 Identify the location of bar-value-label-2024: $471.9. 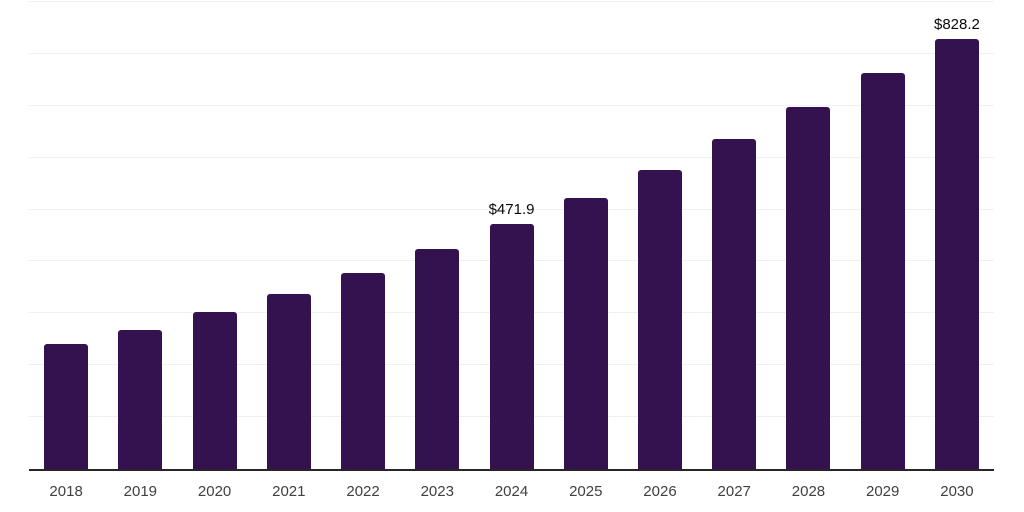
(511, 210).